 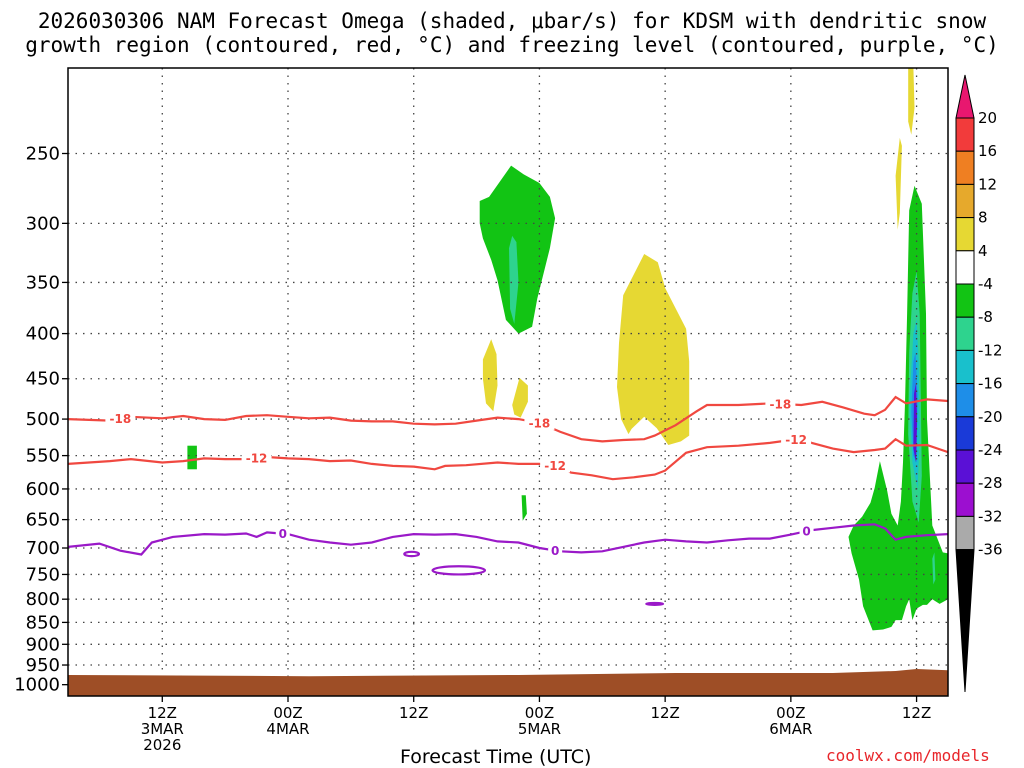 What do you see at coordinates (990, 417) in the screenshot?
I see `colorbar-label: -20` at bounding box center [990, 417].